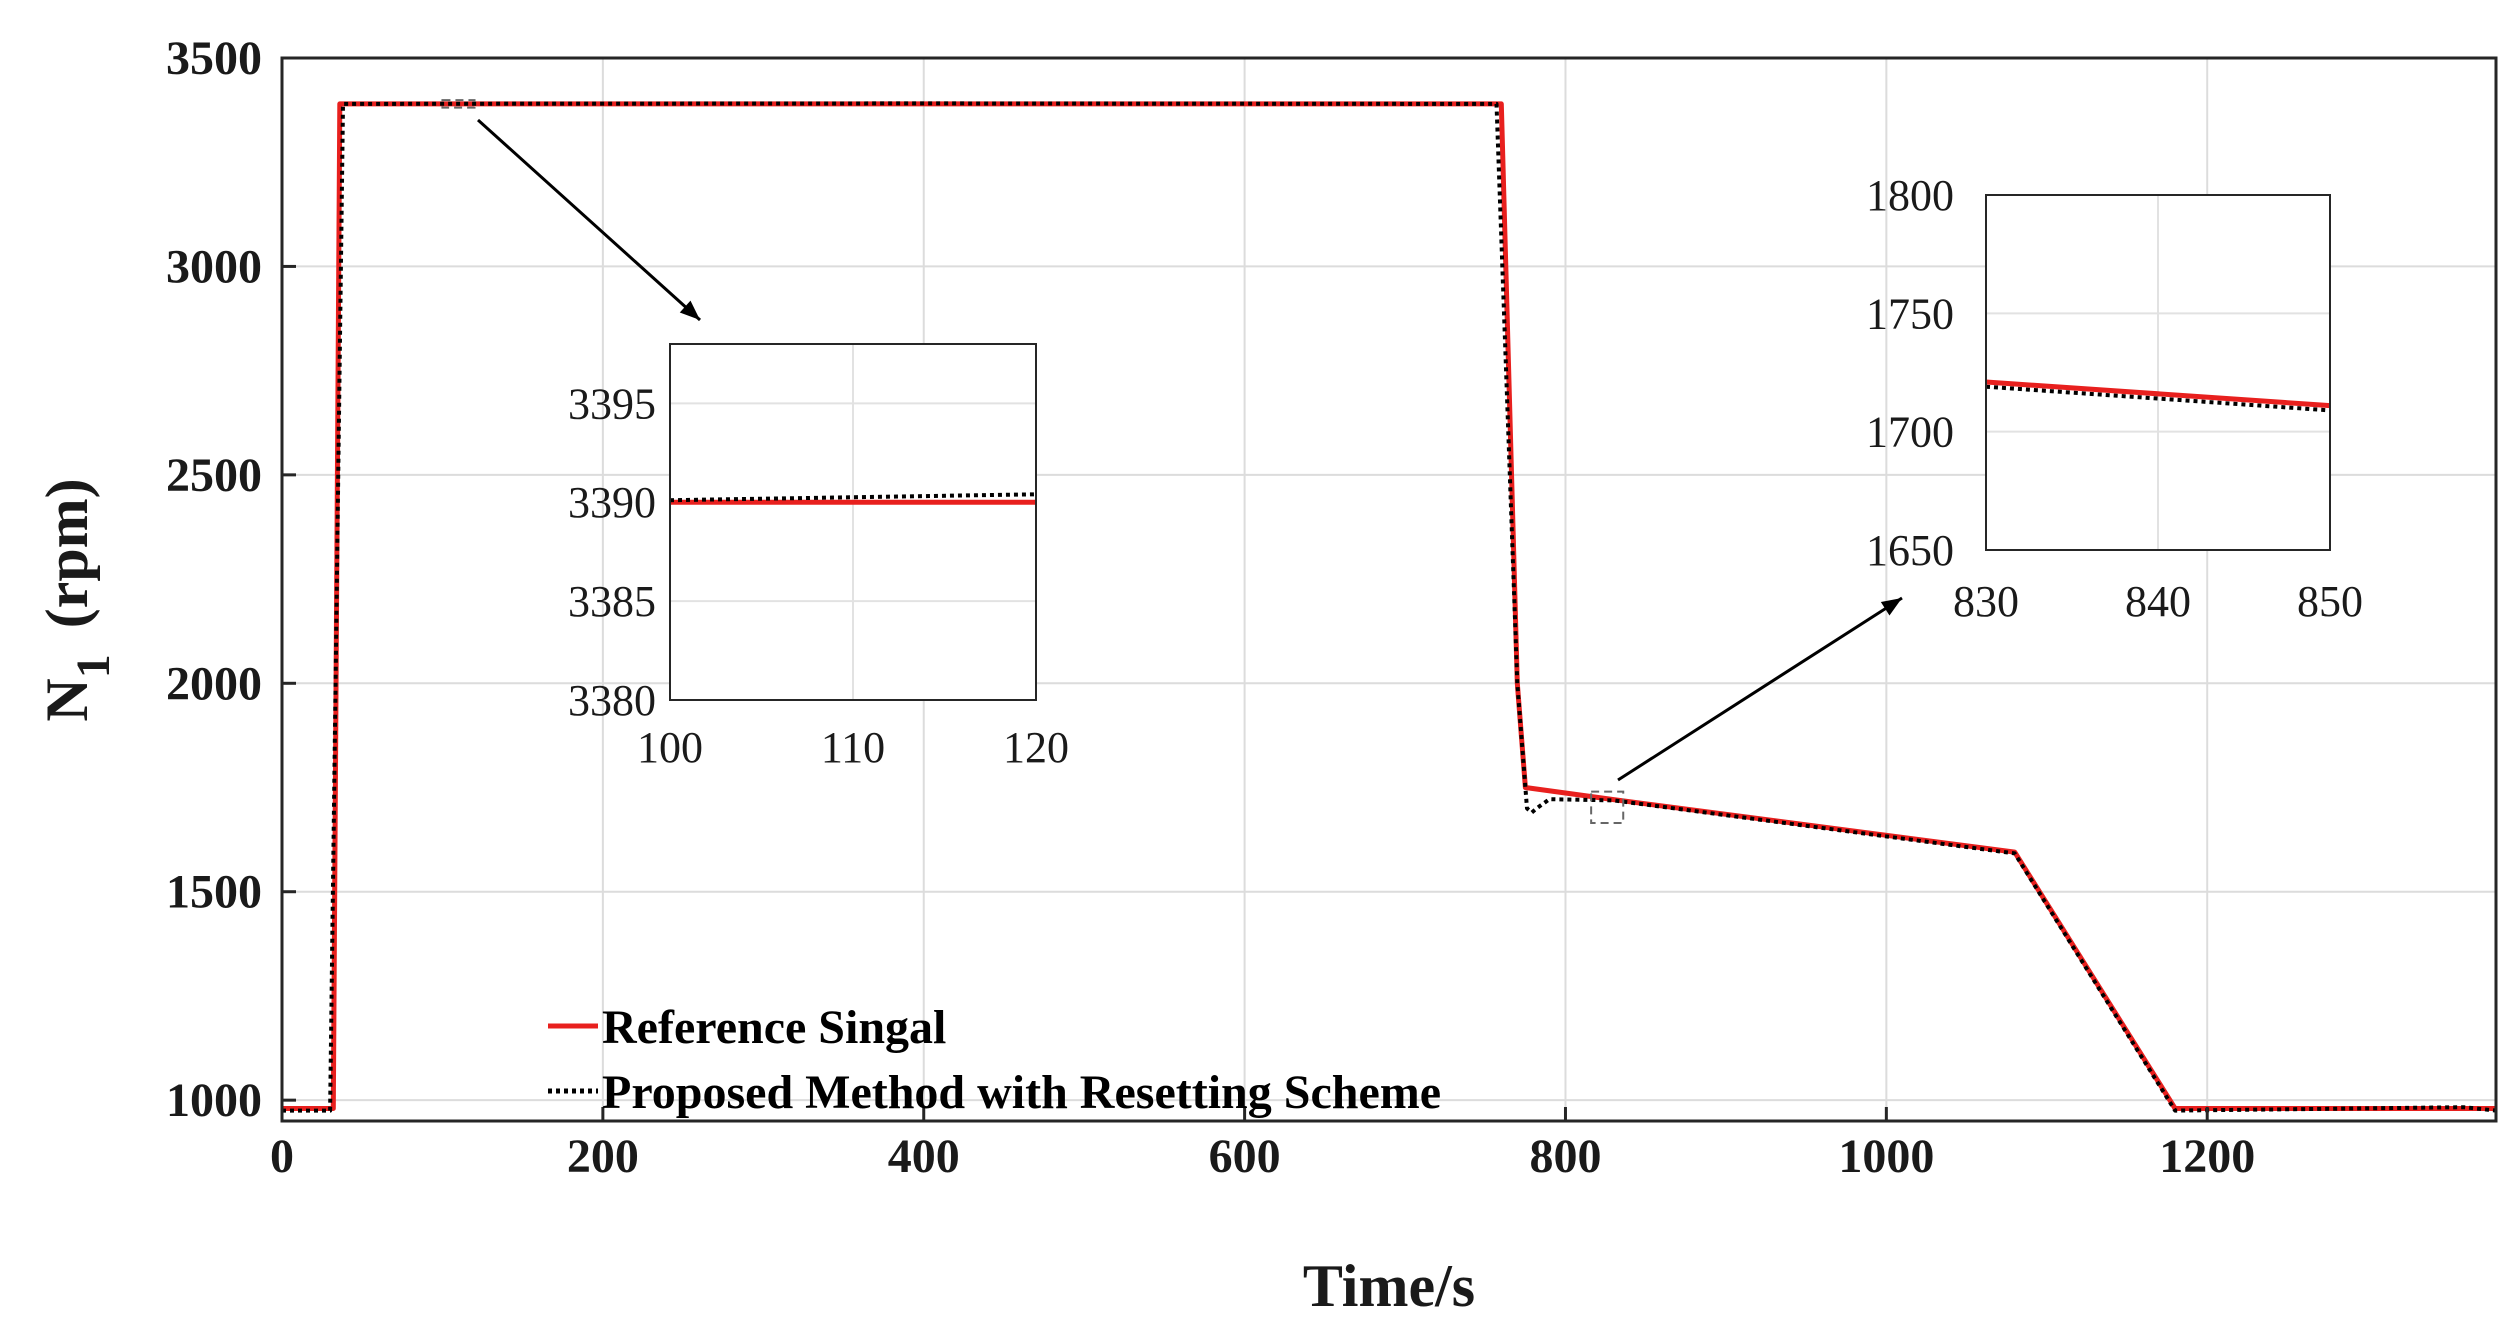 The width and height of the screenshot is (2520, 1330). What do you see at coordinates (214, 1100) in the screenshot?
I see `y-tick-label: 1000` at bounding box center [214, 1100].